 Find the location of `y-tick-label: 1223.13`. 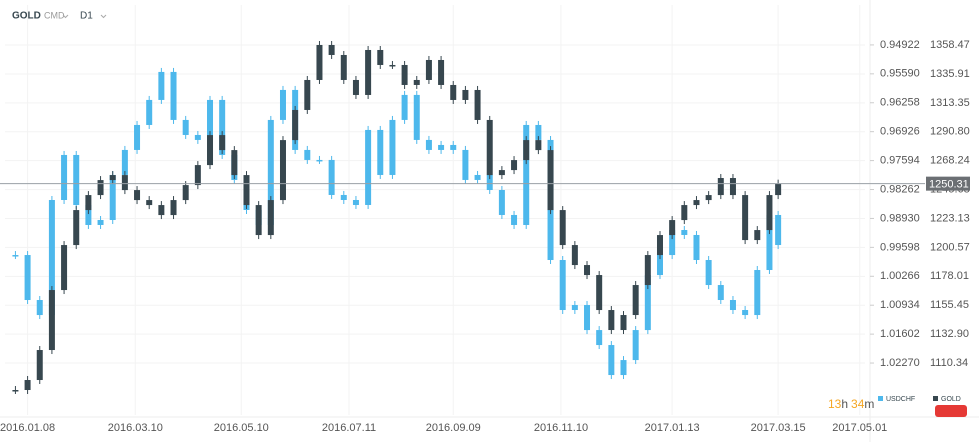

y-tick-label: 1223.13 is located at coordinates (950, 218).